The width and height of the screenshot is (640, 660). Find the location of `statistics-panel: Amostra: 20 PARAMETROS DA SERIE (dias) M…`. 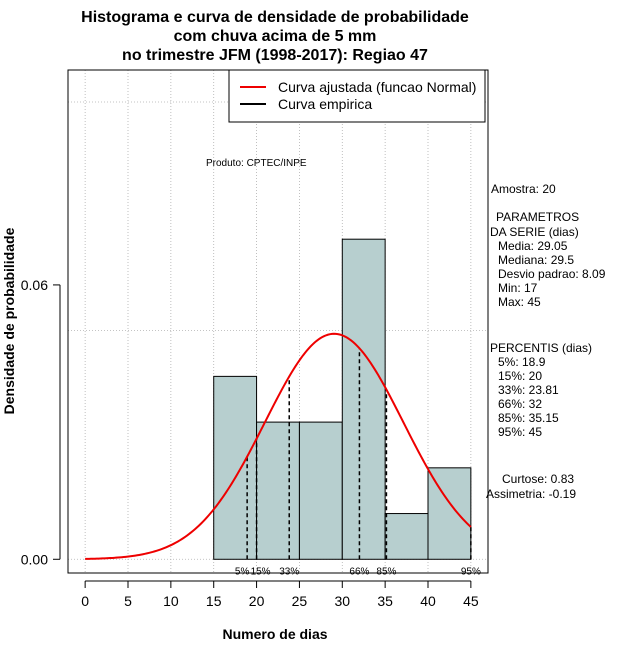

statistics-panel: Amostra: 20 PARAMETROS DA SERIE (dias) M… is located at coordinates (546, 341).